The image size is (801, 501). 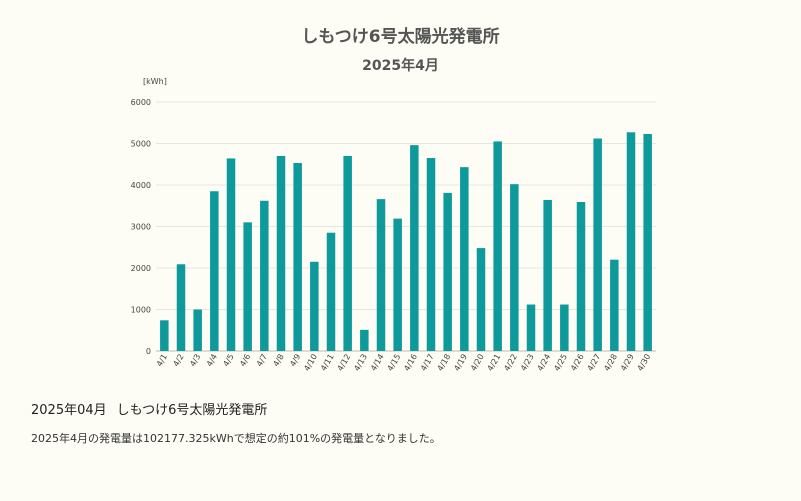 I want to click on chart-title: しもつけ6号太陽光発電所, so click(x=400, y=37).